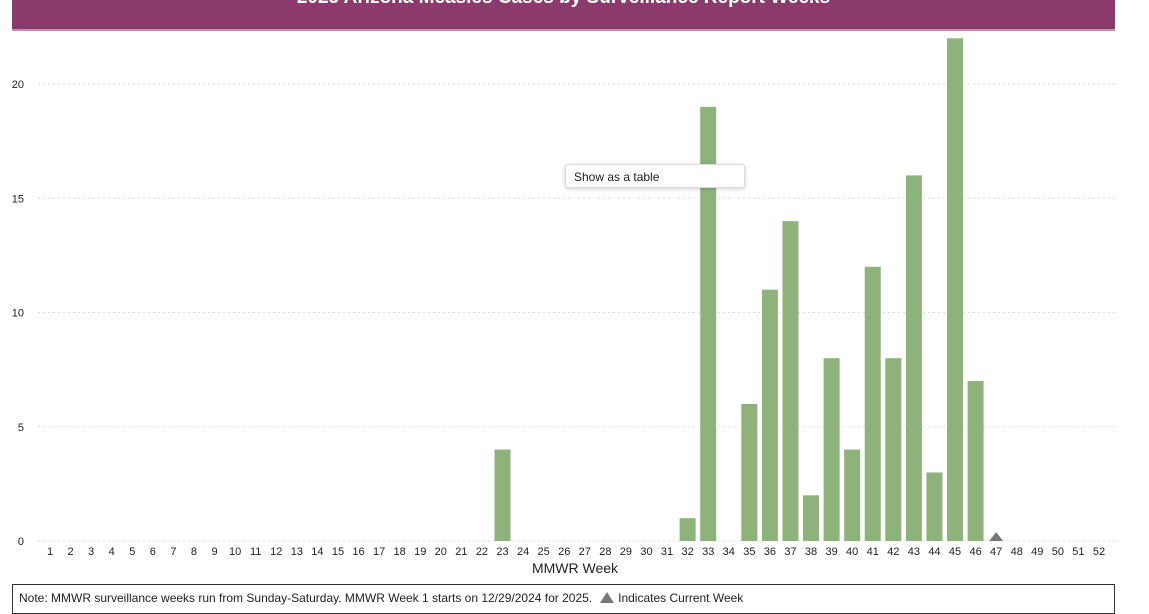 The width and height of the screenshot is (1149, 614). Describe the element at coordinates (914, 552) in the screenshot. I see `x-tick-label: 43` at that location.